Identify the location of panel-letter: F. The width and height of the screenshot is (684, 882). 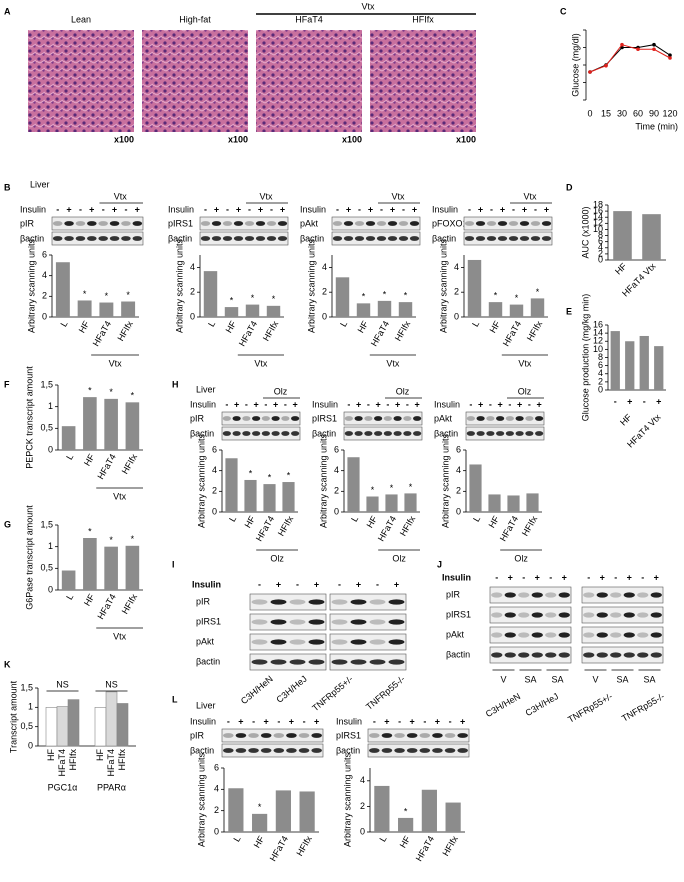
(7, 384).